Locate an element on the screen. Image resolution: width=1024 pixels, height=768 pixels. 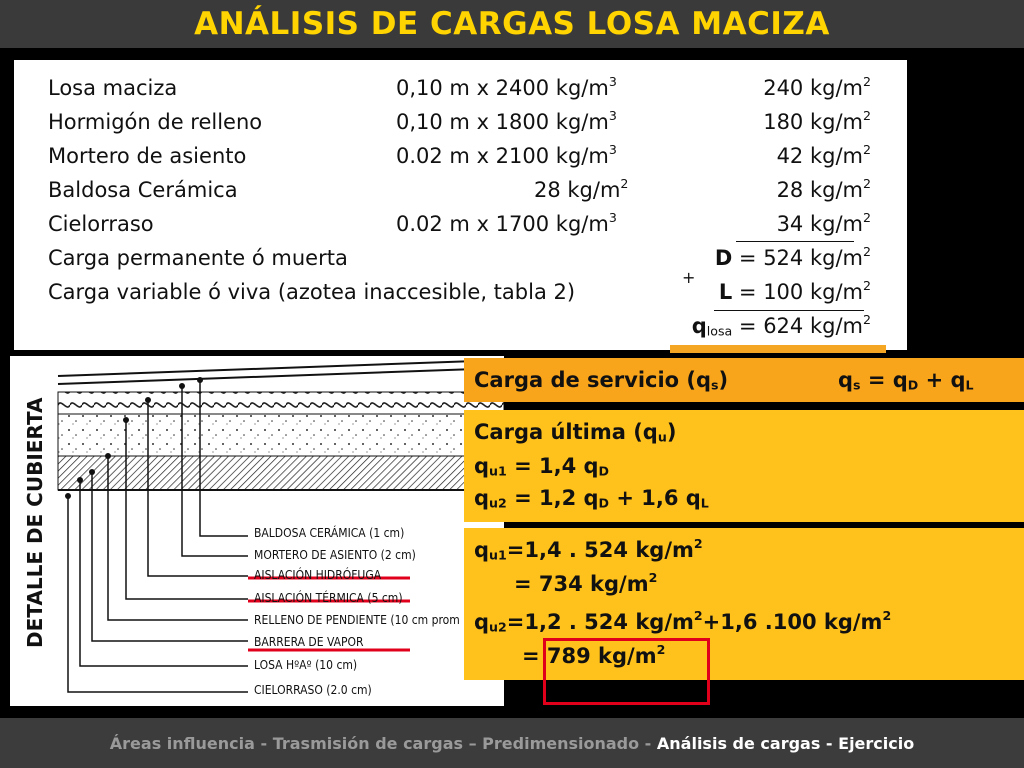
load-calc: 0.02 m x 1700 kg/m3 is located at coordinates (506, 223).